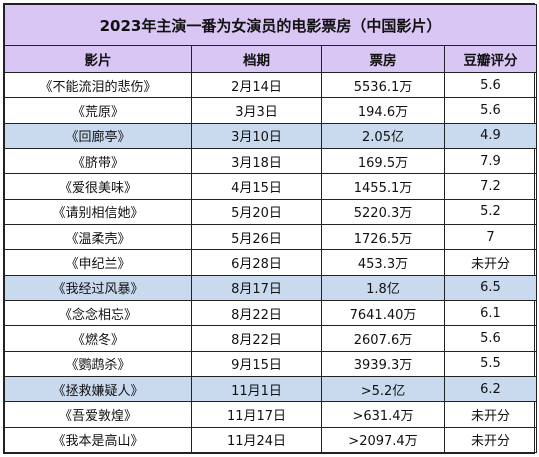  What do you see at coordinates (383, 440) in the screenshot?
I see `cell-box-office: >2097.4万` at bounding box center [383, 440].